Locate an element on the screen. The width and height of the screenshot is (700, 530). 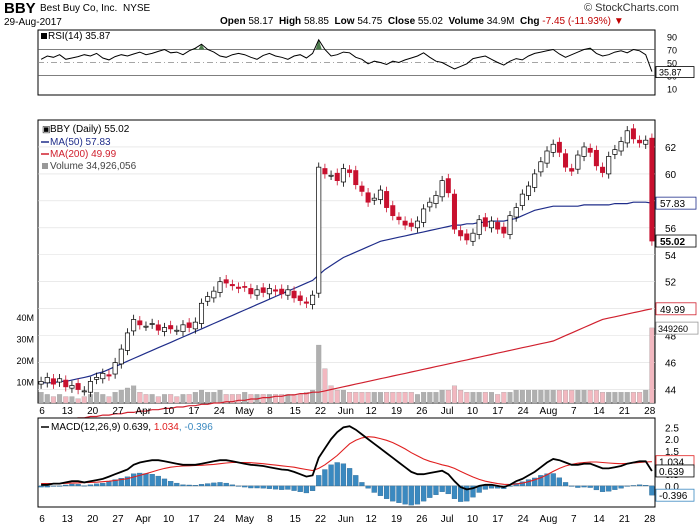
price-x-tick-label: 12 is located at coordinates (372, 411).